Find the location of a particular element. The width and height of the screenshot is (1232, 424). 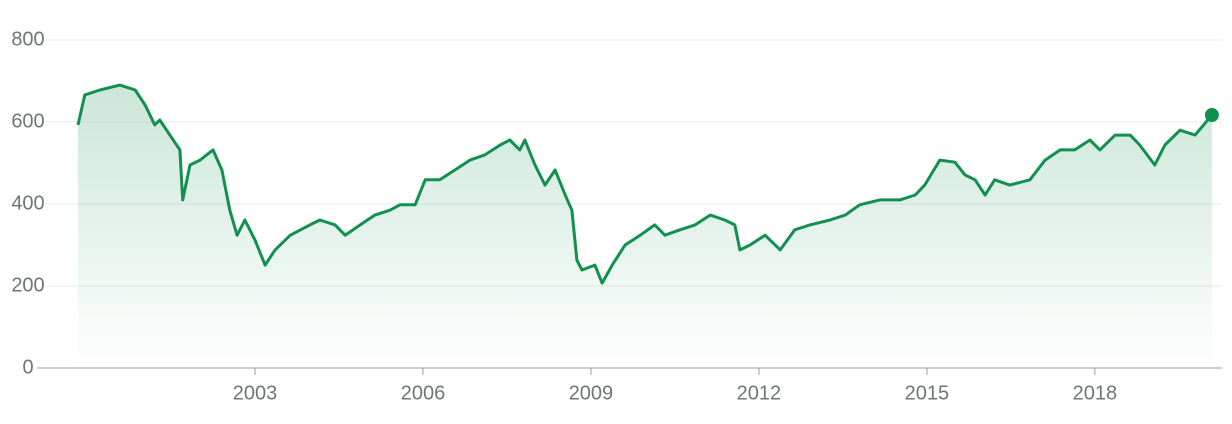

y-tick-label: 800 is located at coordinates (27, 39).